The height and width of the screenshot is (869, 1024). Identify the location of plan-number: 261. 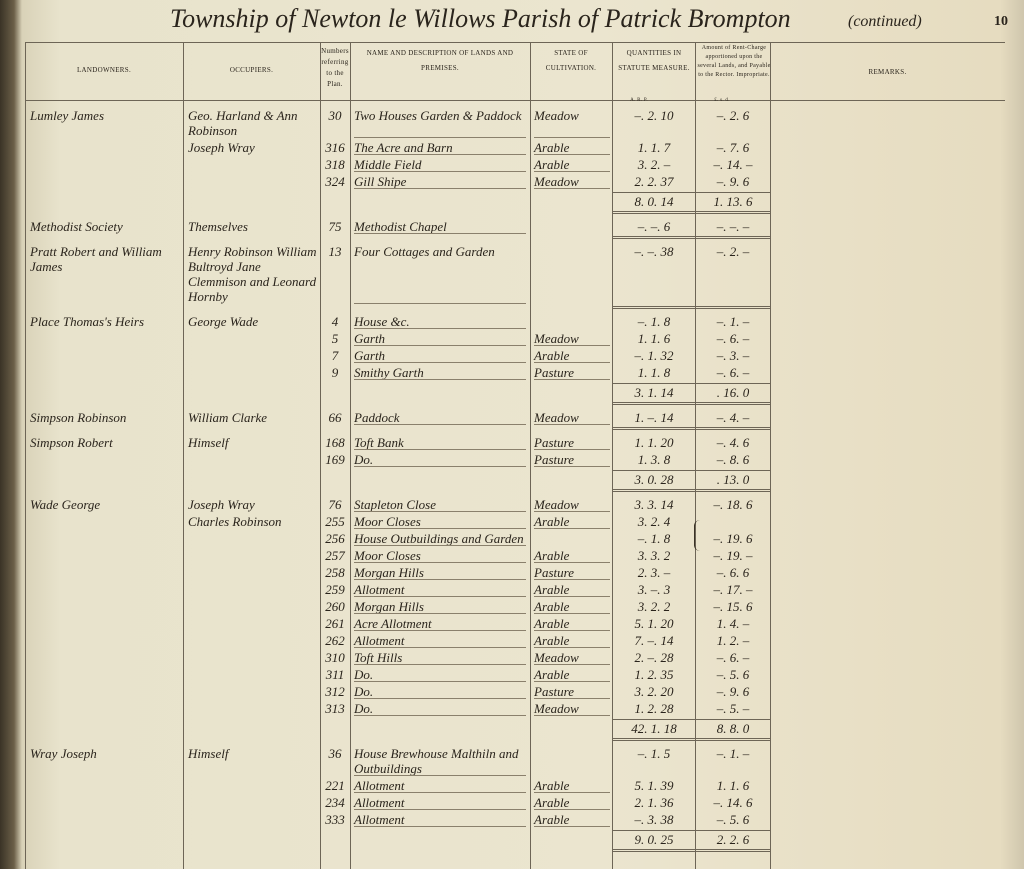
(335, 623).